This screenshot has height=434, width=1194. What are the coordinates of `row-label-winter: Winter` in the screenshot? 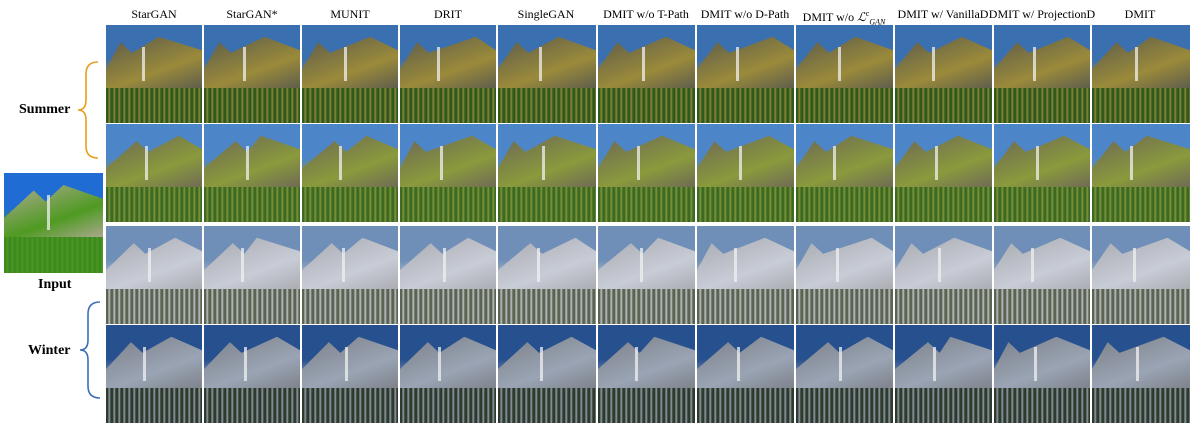 It's located at (49, 350).